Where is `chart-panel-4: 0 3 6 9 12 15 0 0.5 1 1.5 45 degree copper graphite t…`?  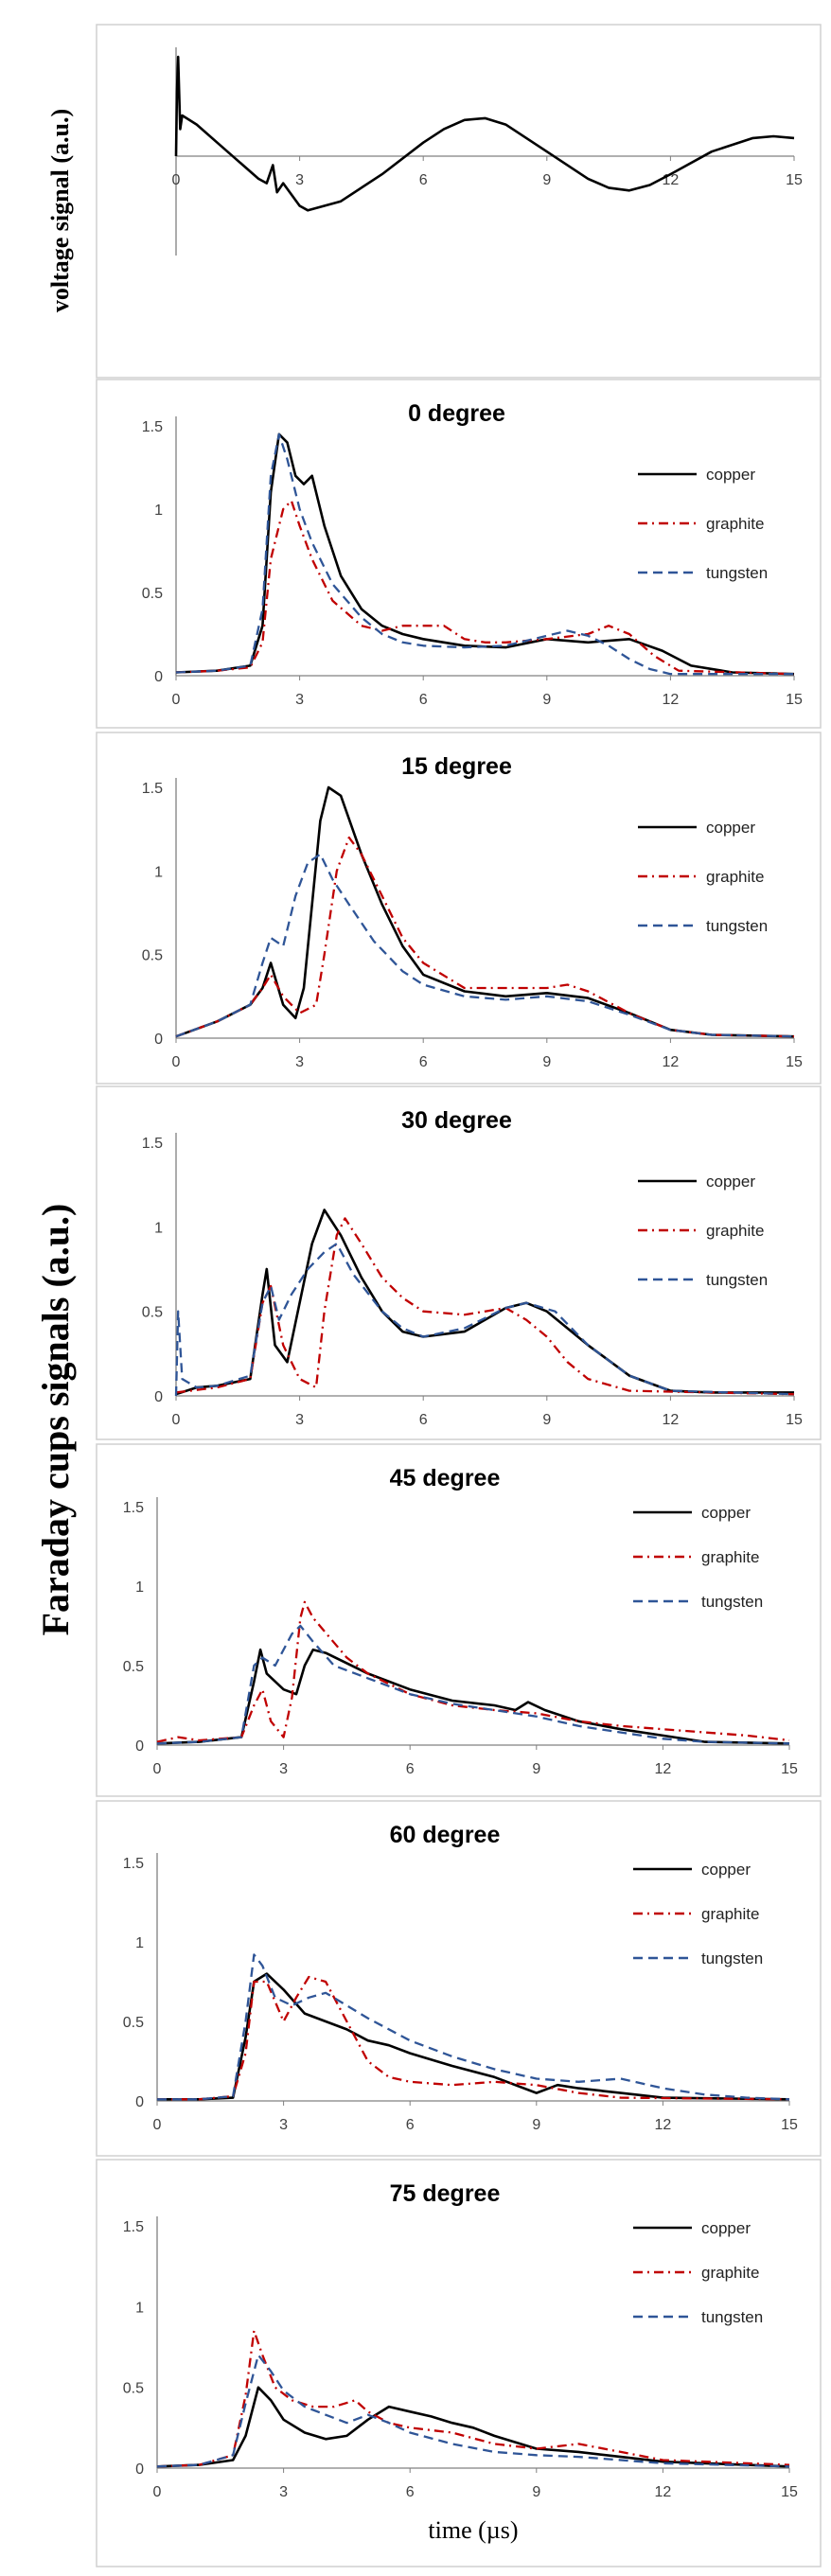 chart-panel-4: 0 3 6 9 12 15 0 0.5 1 1.5 45 degree copper graphite t… is located at coordinates (459, 1620).